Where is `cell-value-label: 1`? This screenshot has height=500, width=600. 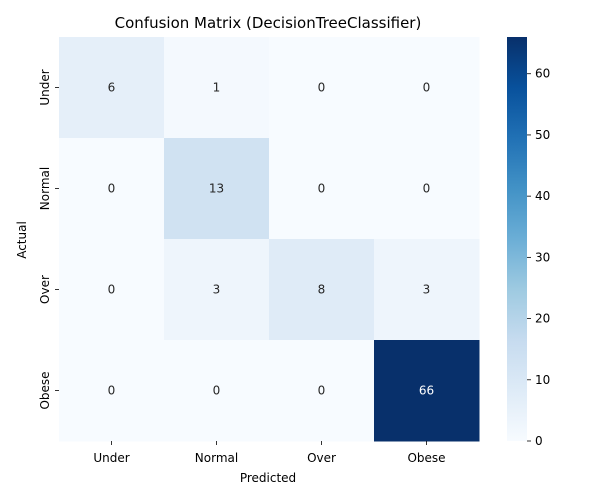
cell-value-label: 1 is located at coordinates (217, 88).